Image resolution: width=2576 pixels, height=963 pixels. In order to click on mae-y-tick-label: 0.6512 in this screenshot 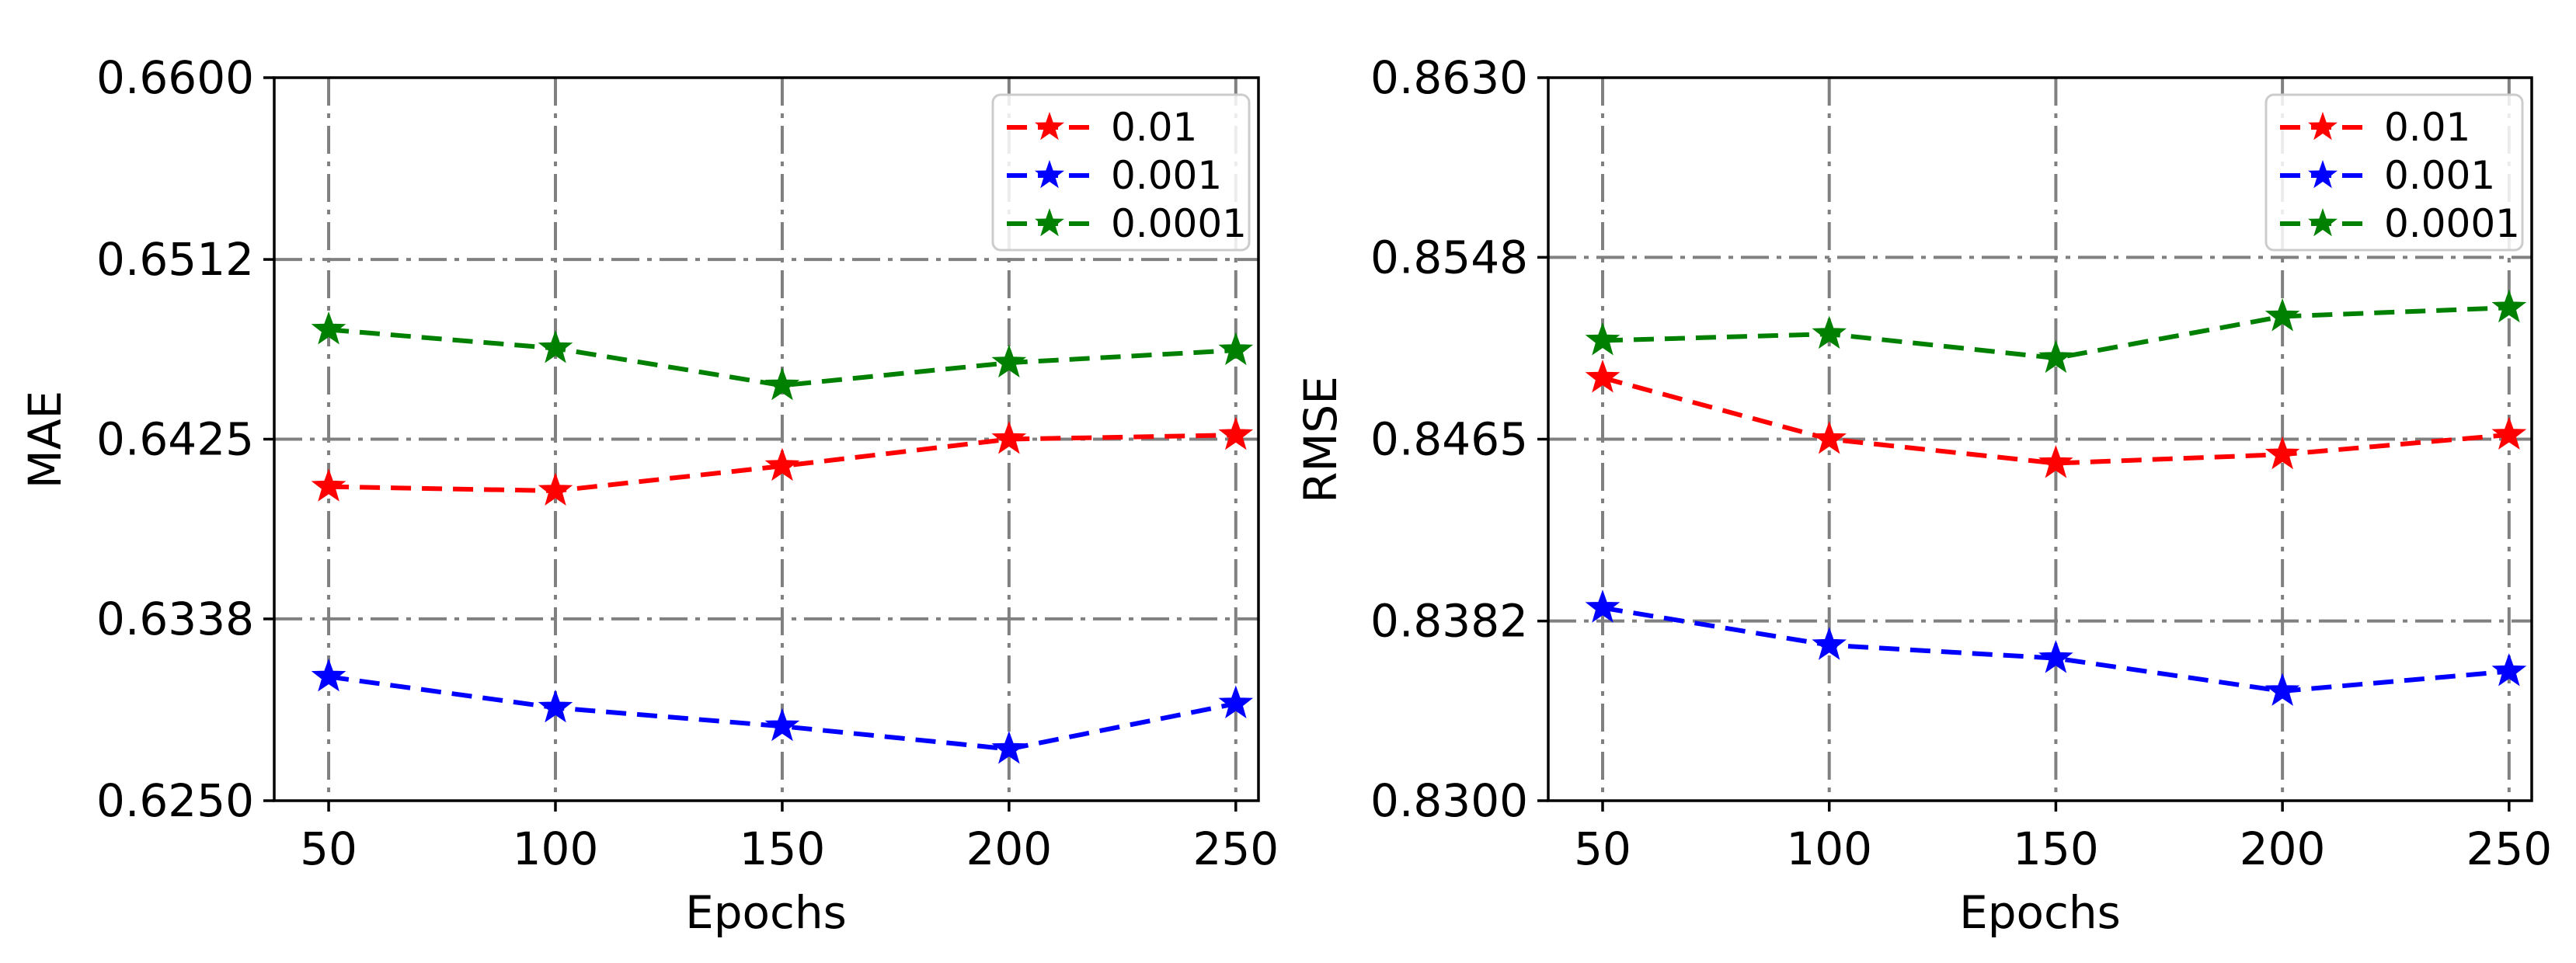, I will do `click(175, 259)`.